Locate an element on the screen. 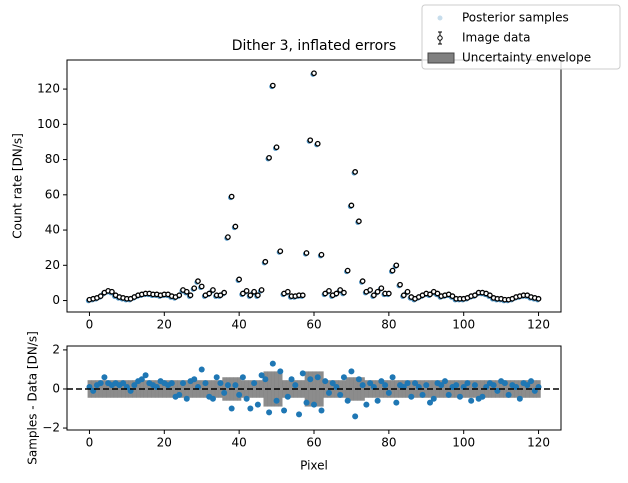 The height and width of the screenshot is (483, 628). x-tick-label: 40 is located at coordinates (239, 325).